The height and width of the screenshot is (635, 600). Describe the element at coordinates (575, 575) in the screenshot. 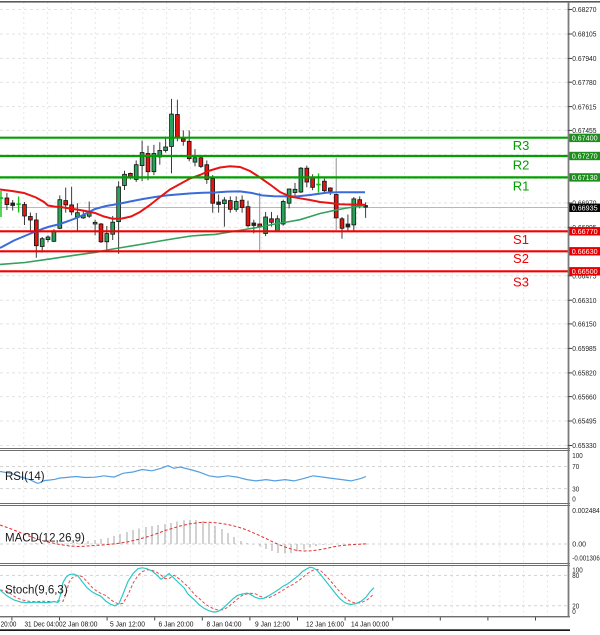

I see `svg-text: 80` at that location.